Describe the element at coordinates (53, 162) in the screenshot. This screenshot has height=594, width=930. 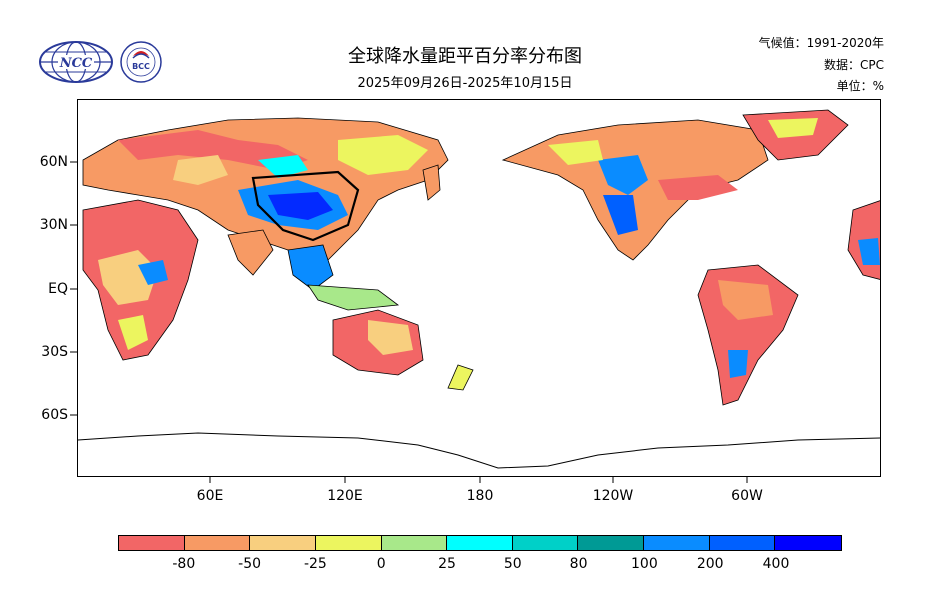
I see `lat-label-60n: 60N` at that location.